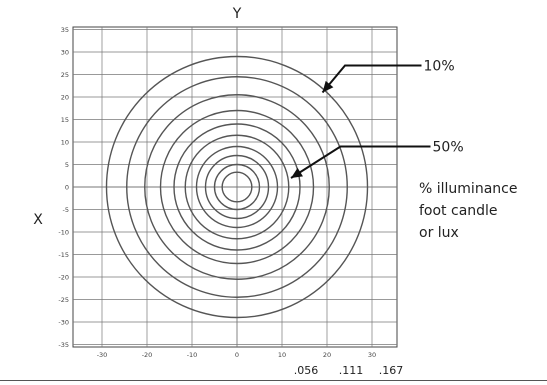 This screenshot has height=385, width=547. What do you see at coordinates (273, 380) in the screenshot?
I see `baseline-rule` at bounding box center [273, 380].